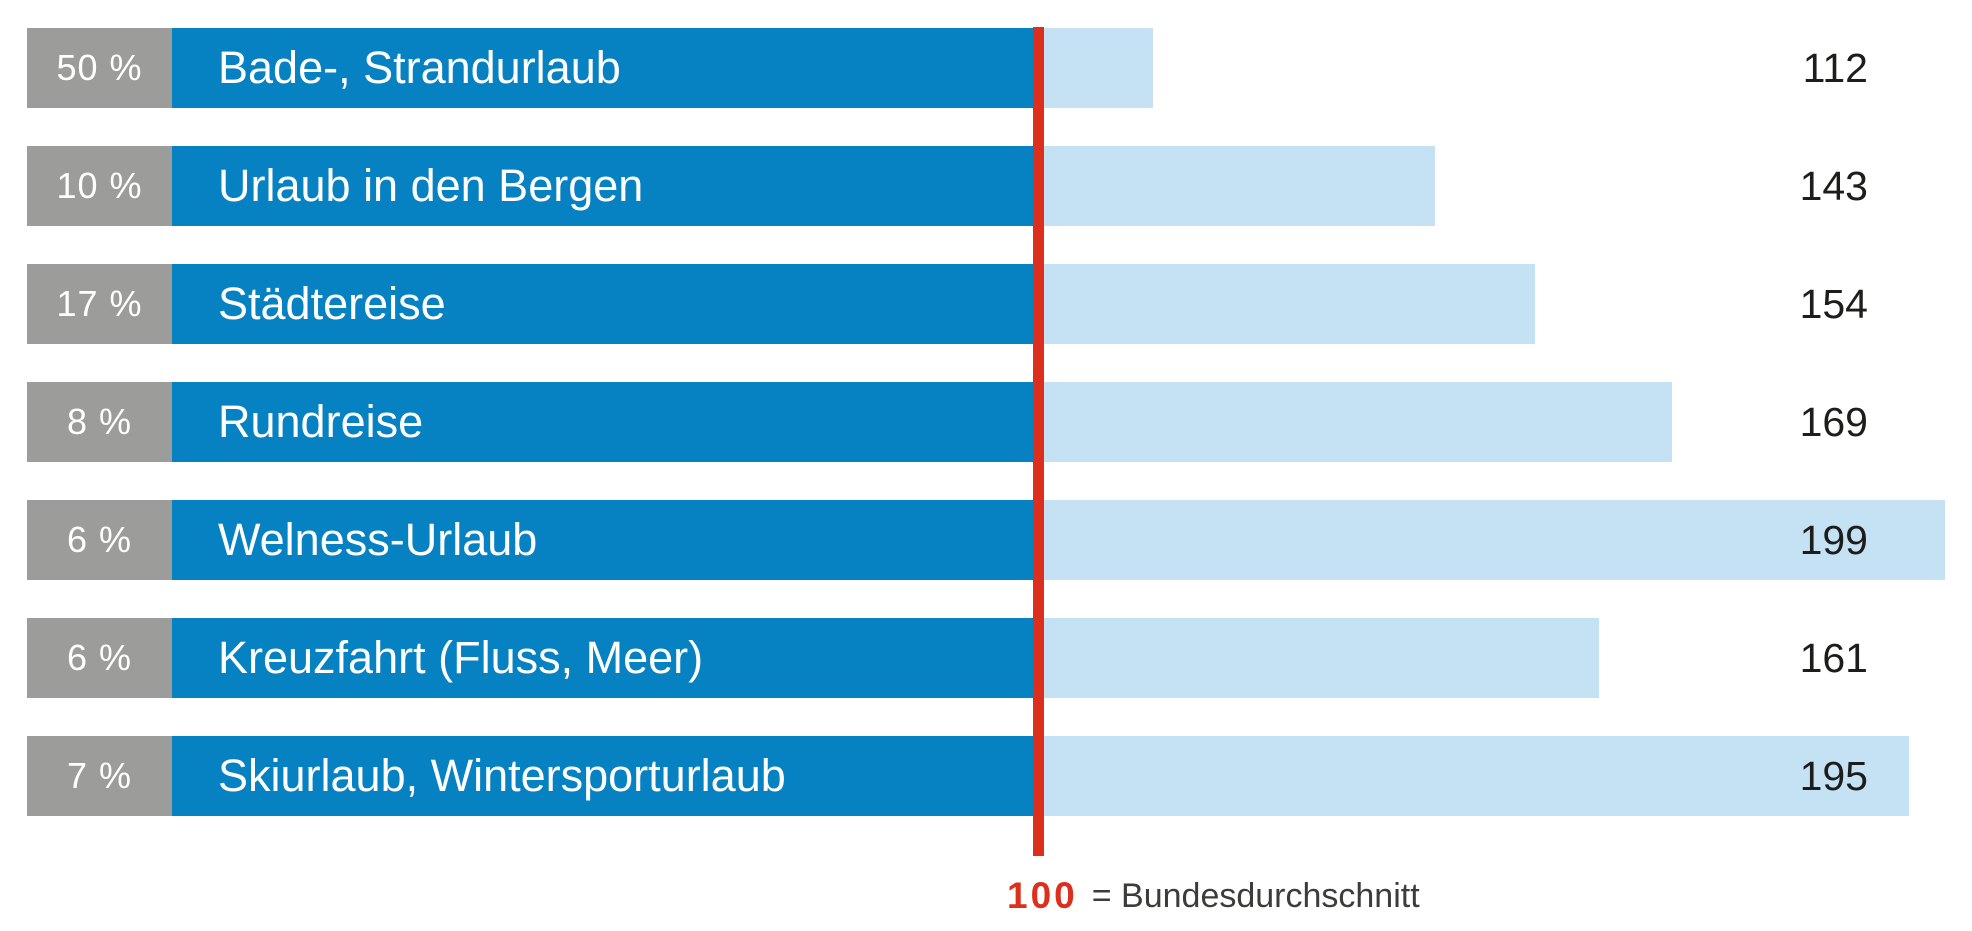 This screenshot has width=1972, height=931. What do you see at coordinates (1833, 539) in the screenshot?
I see `index-value-label: 199` at bounding box center [1833, 539].